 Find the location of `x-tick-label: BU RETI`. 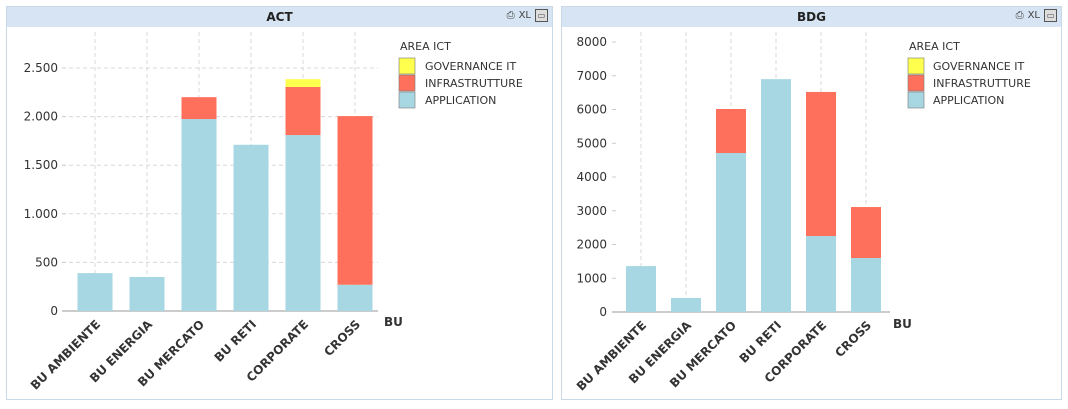

x-tick-label: BU RETI is located at coordinates (235, 340).